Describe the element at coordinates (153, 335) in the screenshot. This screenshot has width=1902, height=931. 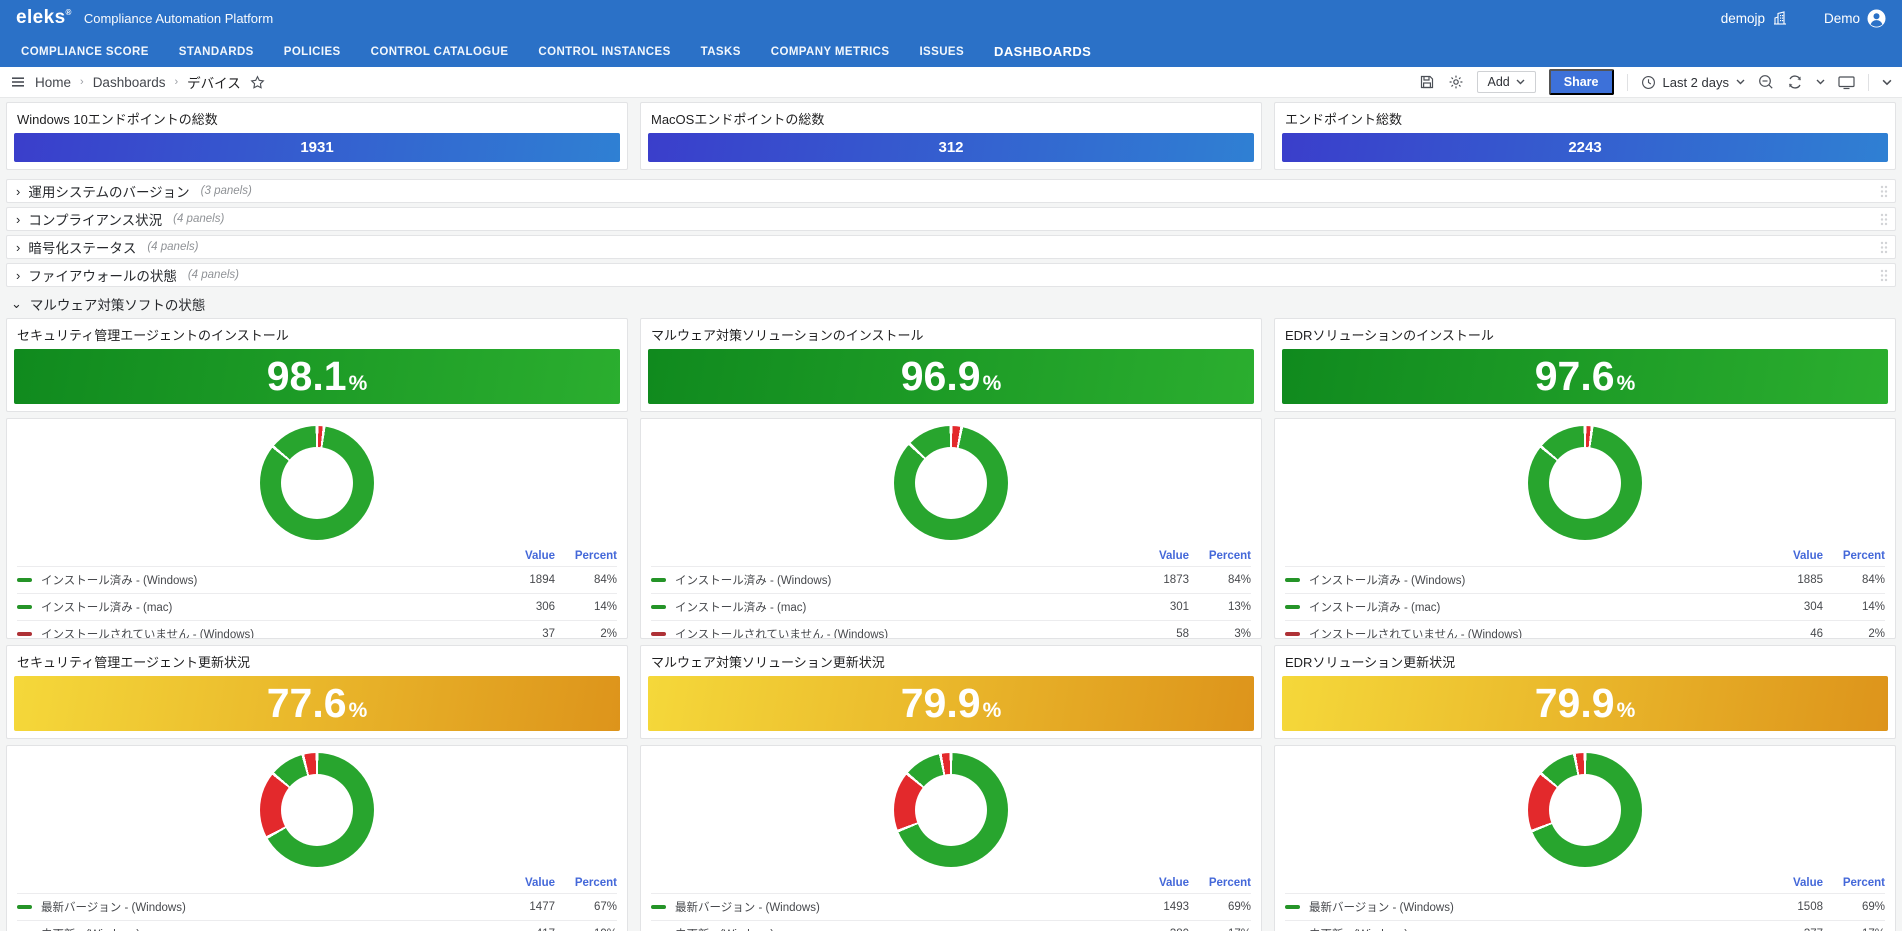
I see `panel-title: セキュリティ管理エージェントのインストール` at that location.